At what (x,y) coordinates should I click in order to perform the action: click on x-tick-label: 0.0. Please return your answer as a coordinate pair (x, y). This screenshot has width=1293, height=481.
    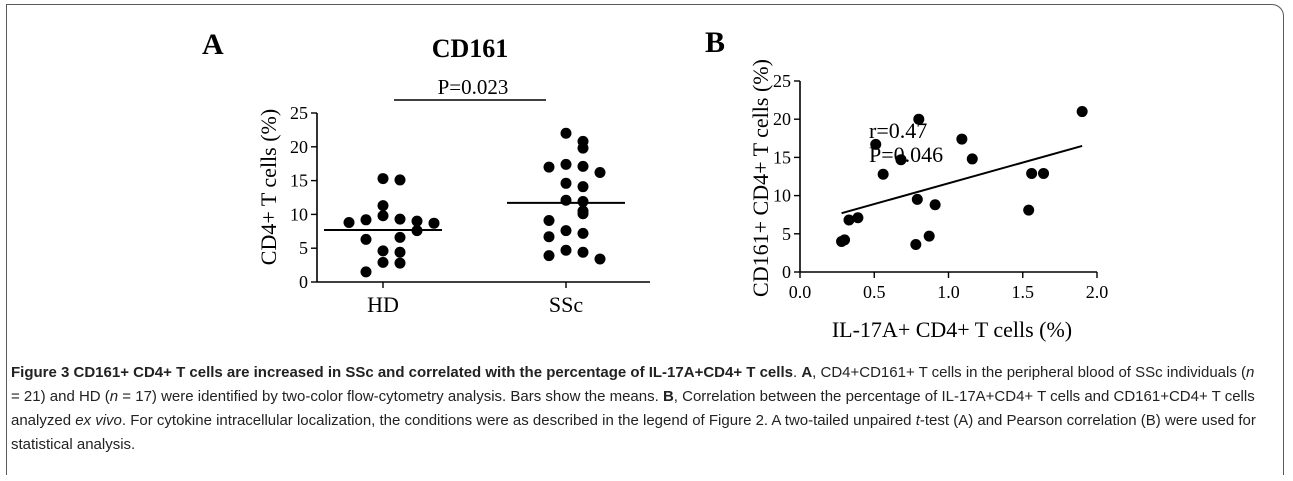
    Looking at the image, I should click on (800, 292).